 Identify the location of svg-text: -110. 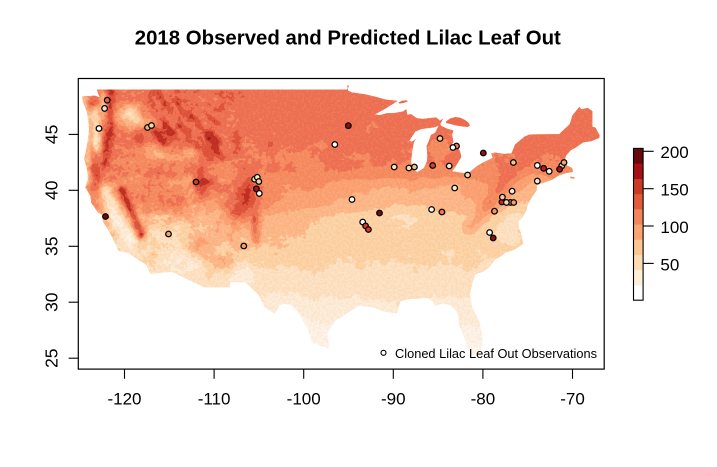
(214, 399).